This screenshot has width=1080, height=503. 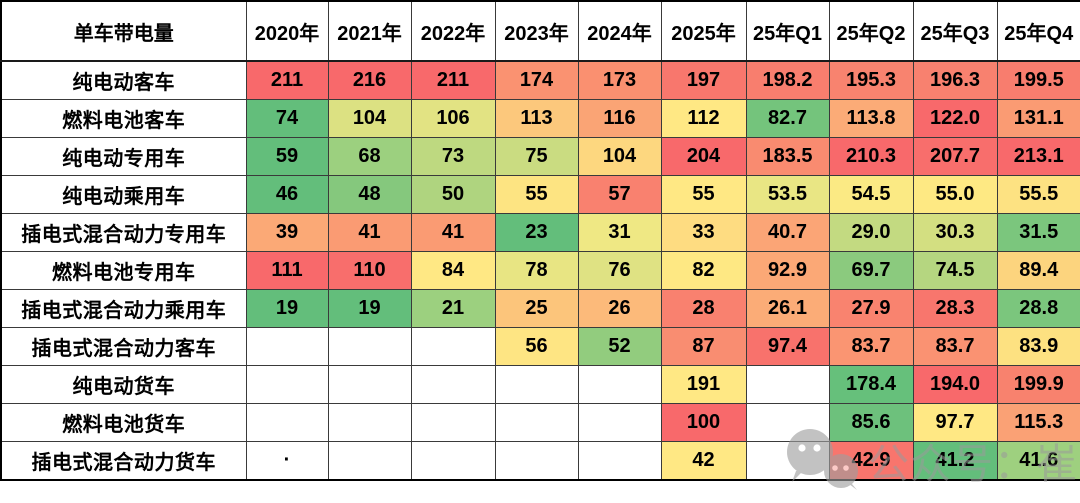 I want to click on value-cell: 28, so click(x=703, y=308).